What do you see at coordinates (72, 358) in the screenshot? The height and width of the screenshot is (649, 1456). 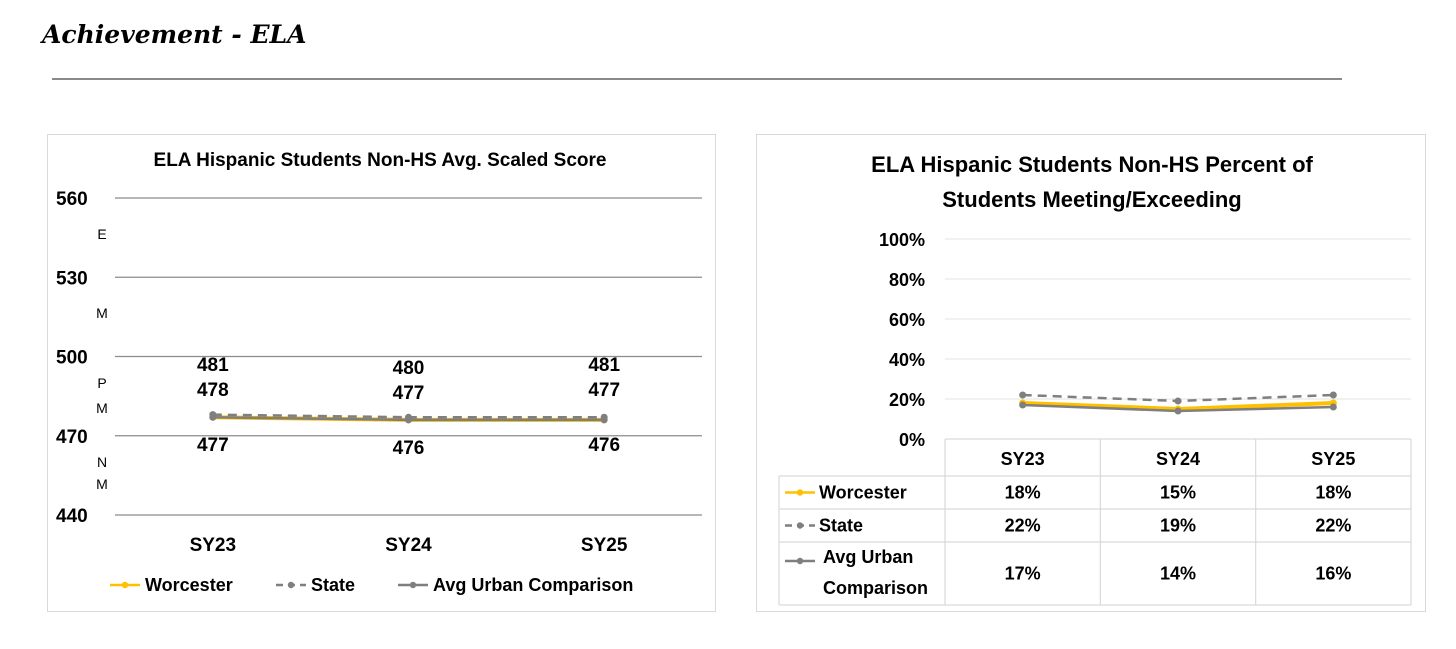 I see `y-tick-label: 500` at bounding box center [72, 358].